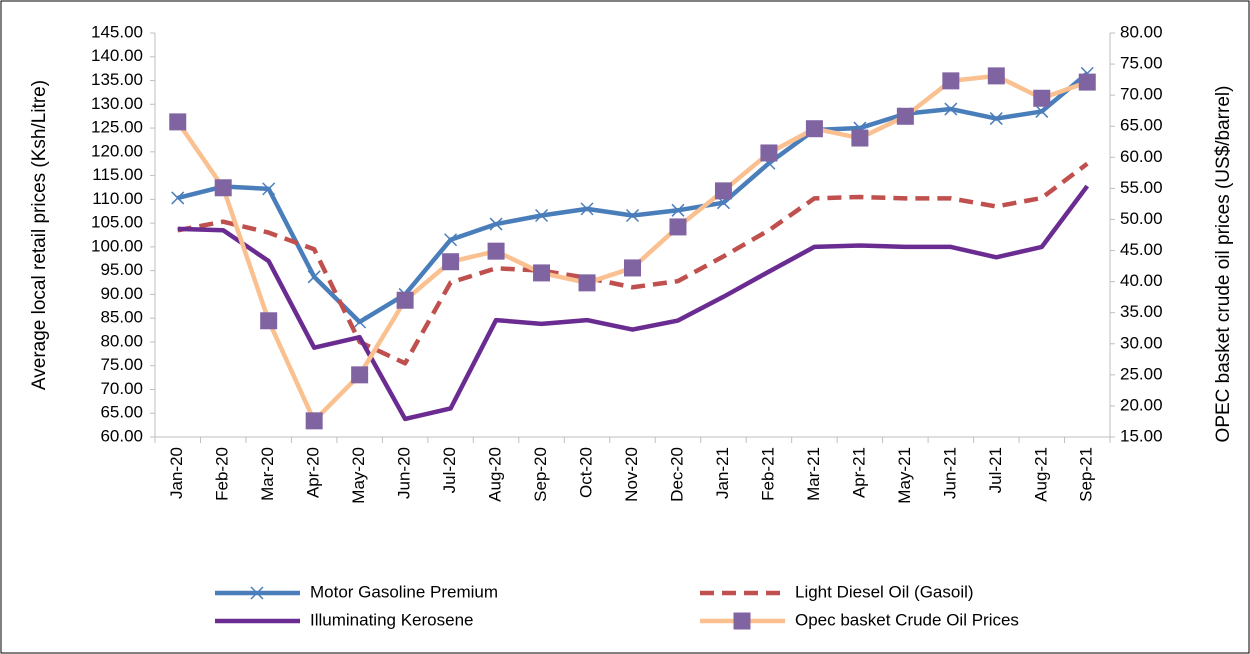 This screenshot has height=654, width=1250. What do you see at coordinates (121, 269) in the screenshot?
I see `y-tick-label: 95.00` at bounding box center [121, 269].